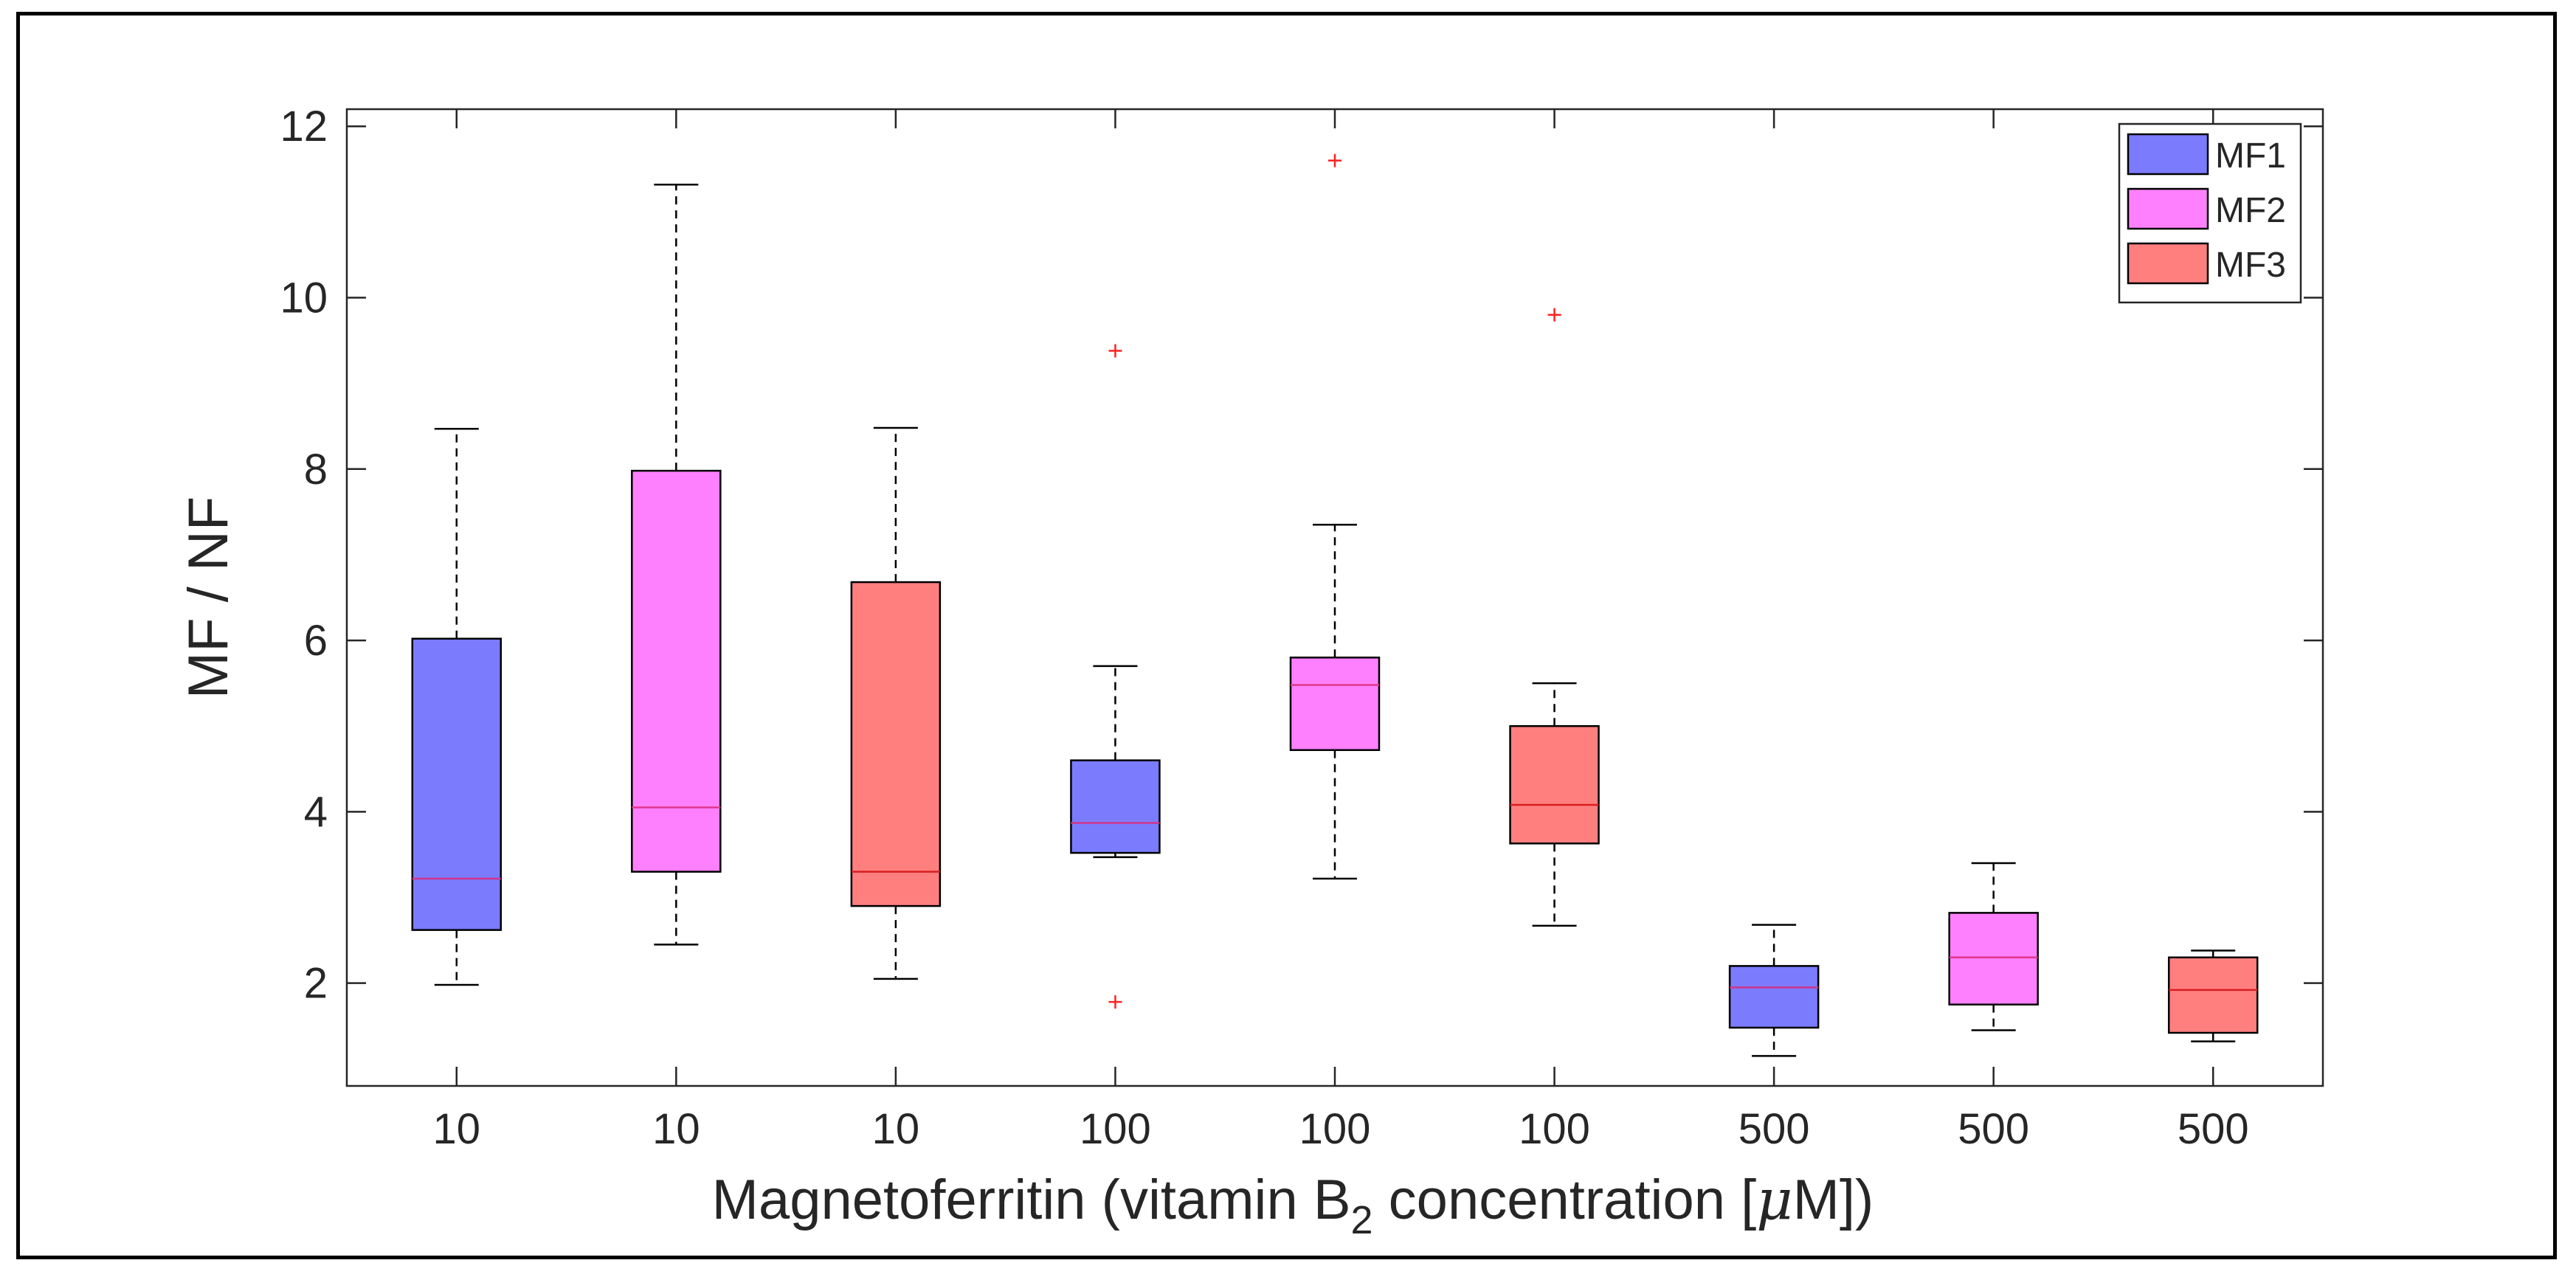 This screenshot has height=1277, width=2576. What do you see at coordinates (316, 812) in the screenshot?
I see `y-tick-label: 4` at bounding box center [316, 812].